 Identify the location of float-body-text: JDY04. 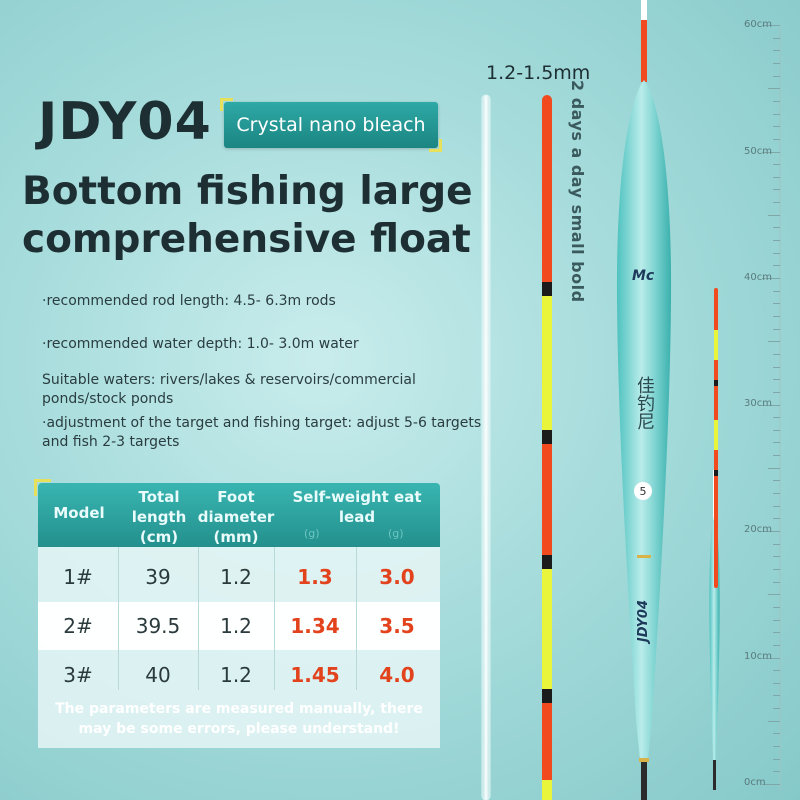
(643, 621).